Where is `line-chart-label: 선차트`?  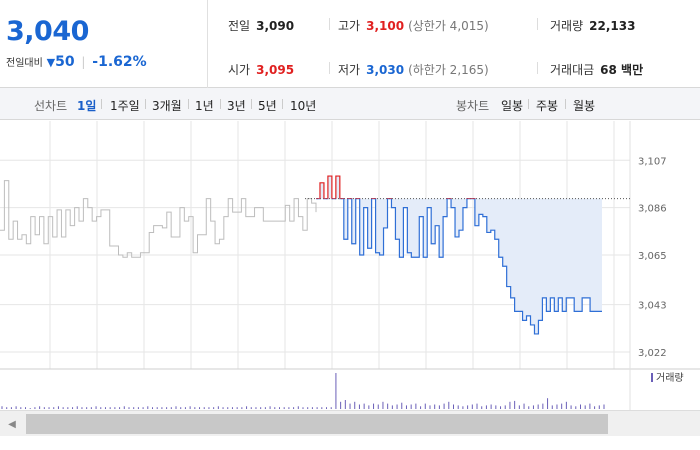 line-chart-label: 선차트 is located at coordinates (51, 106).